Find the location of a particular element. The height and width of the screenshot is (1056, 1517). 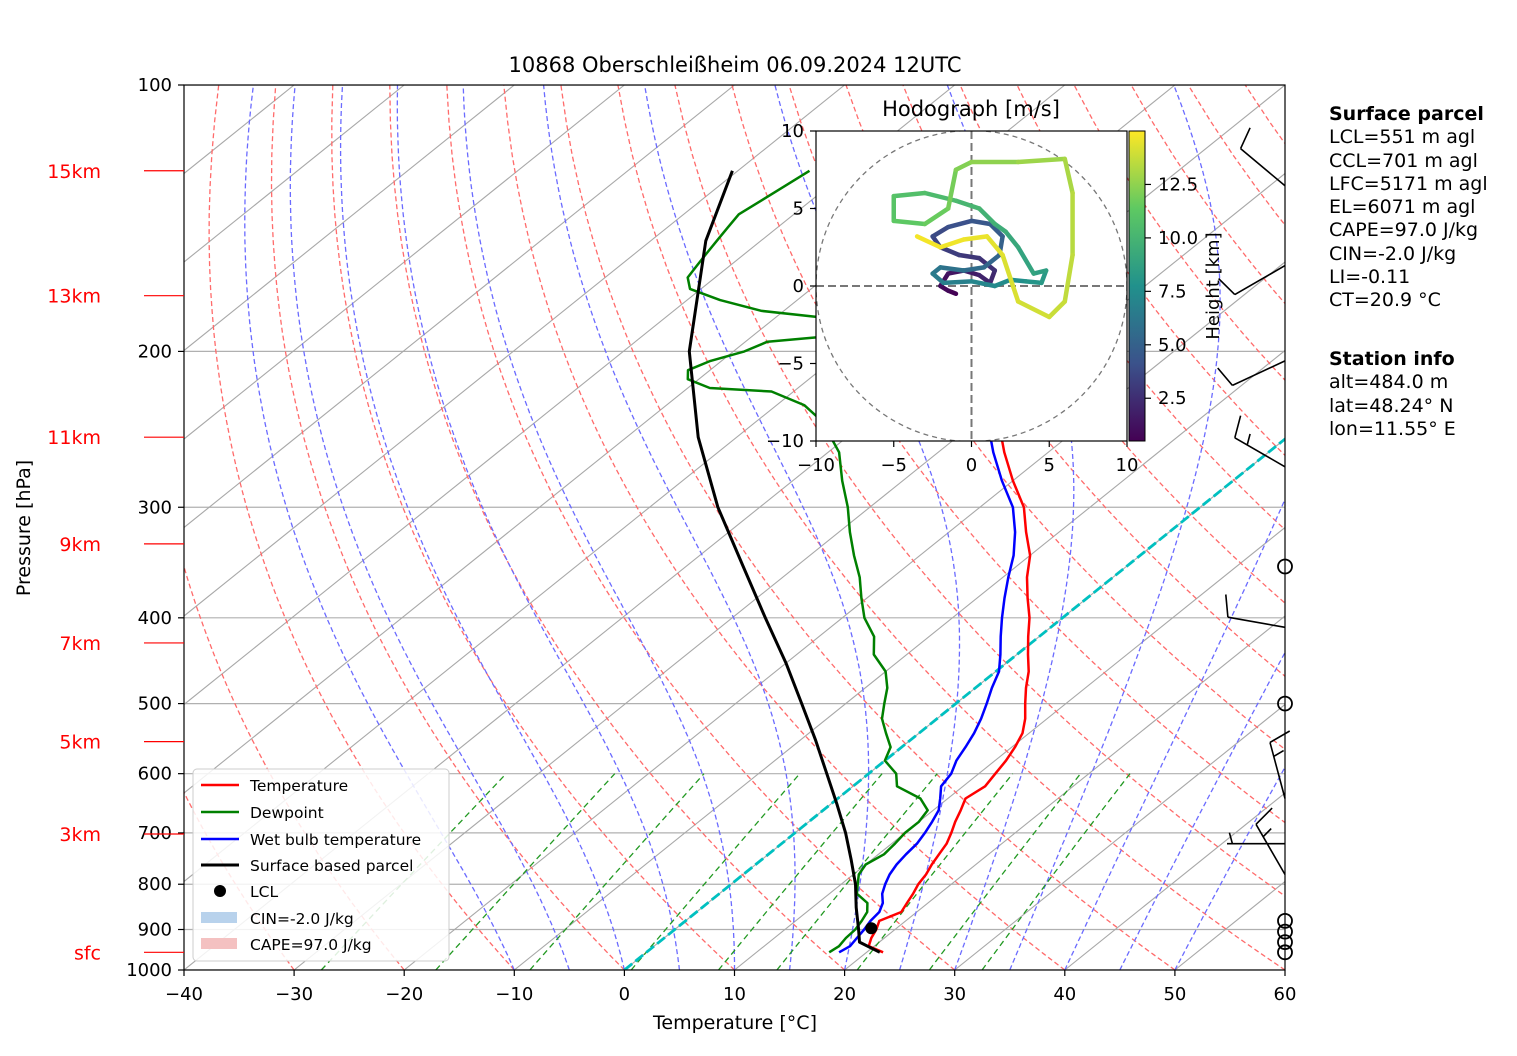

colorbar-tick-label: 12.5 is located at coordinates (1178, 184).